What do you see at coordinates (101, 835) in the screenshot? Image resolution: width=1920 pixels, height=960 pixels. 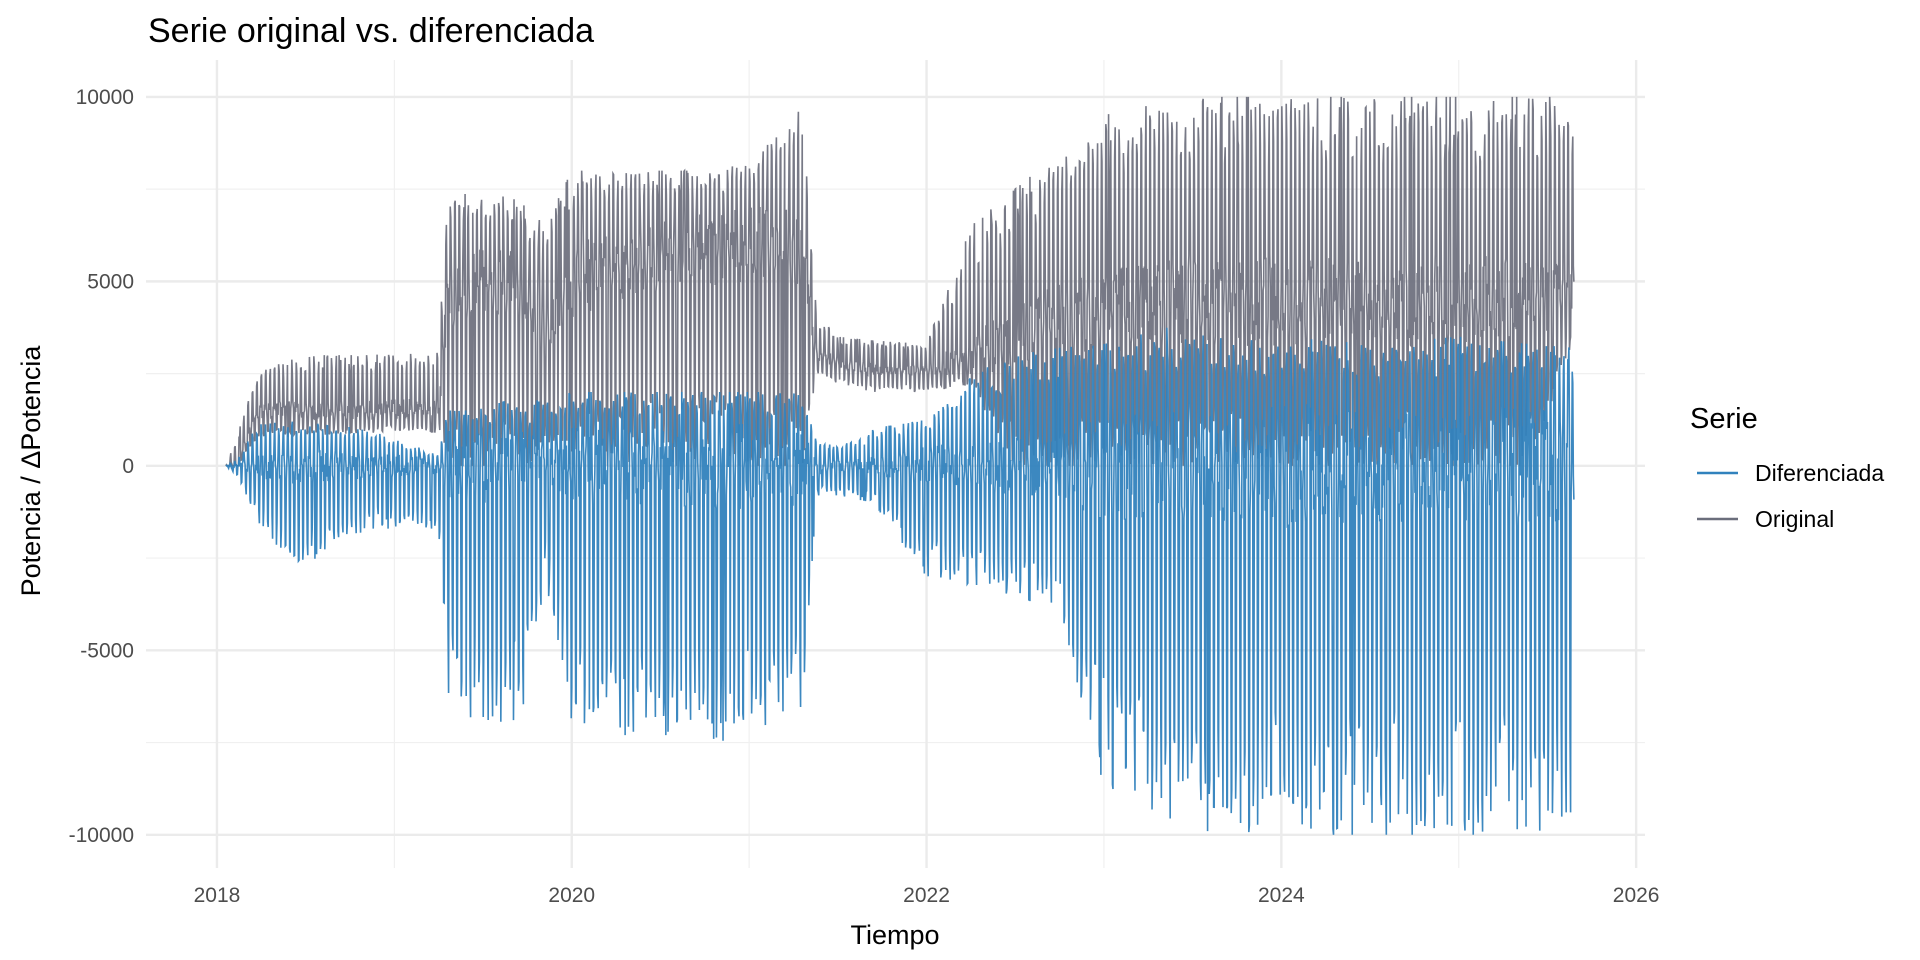 I see `y-tick-label: -10000` at bounding box center [101, 835].